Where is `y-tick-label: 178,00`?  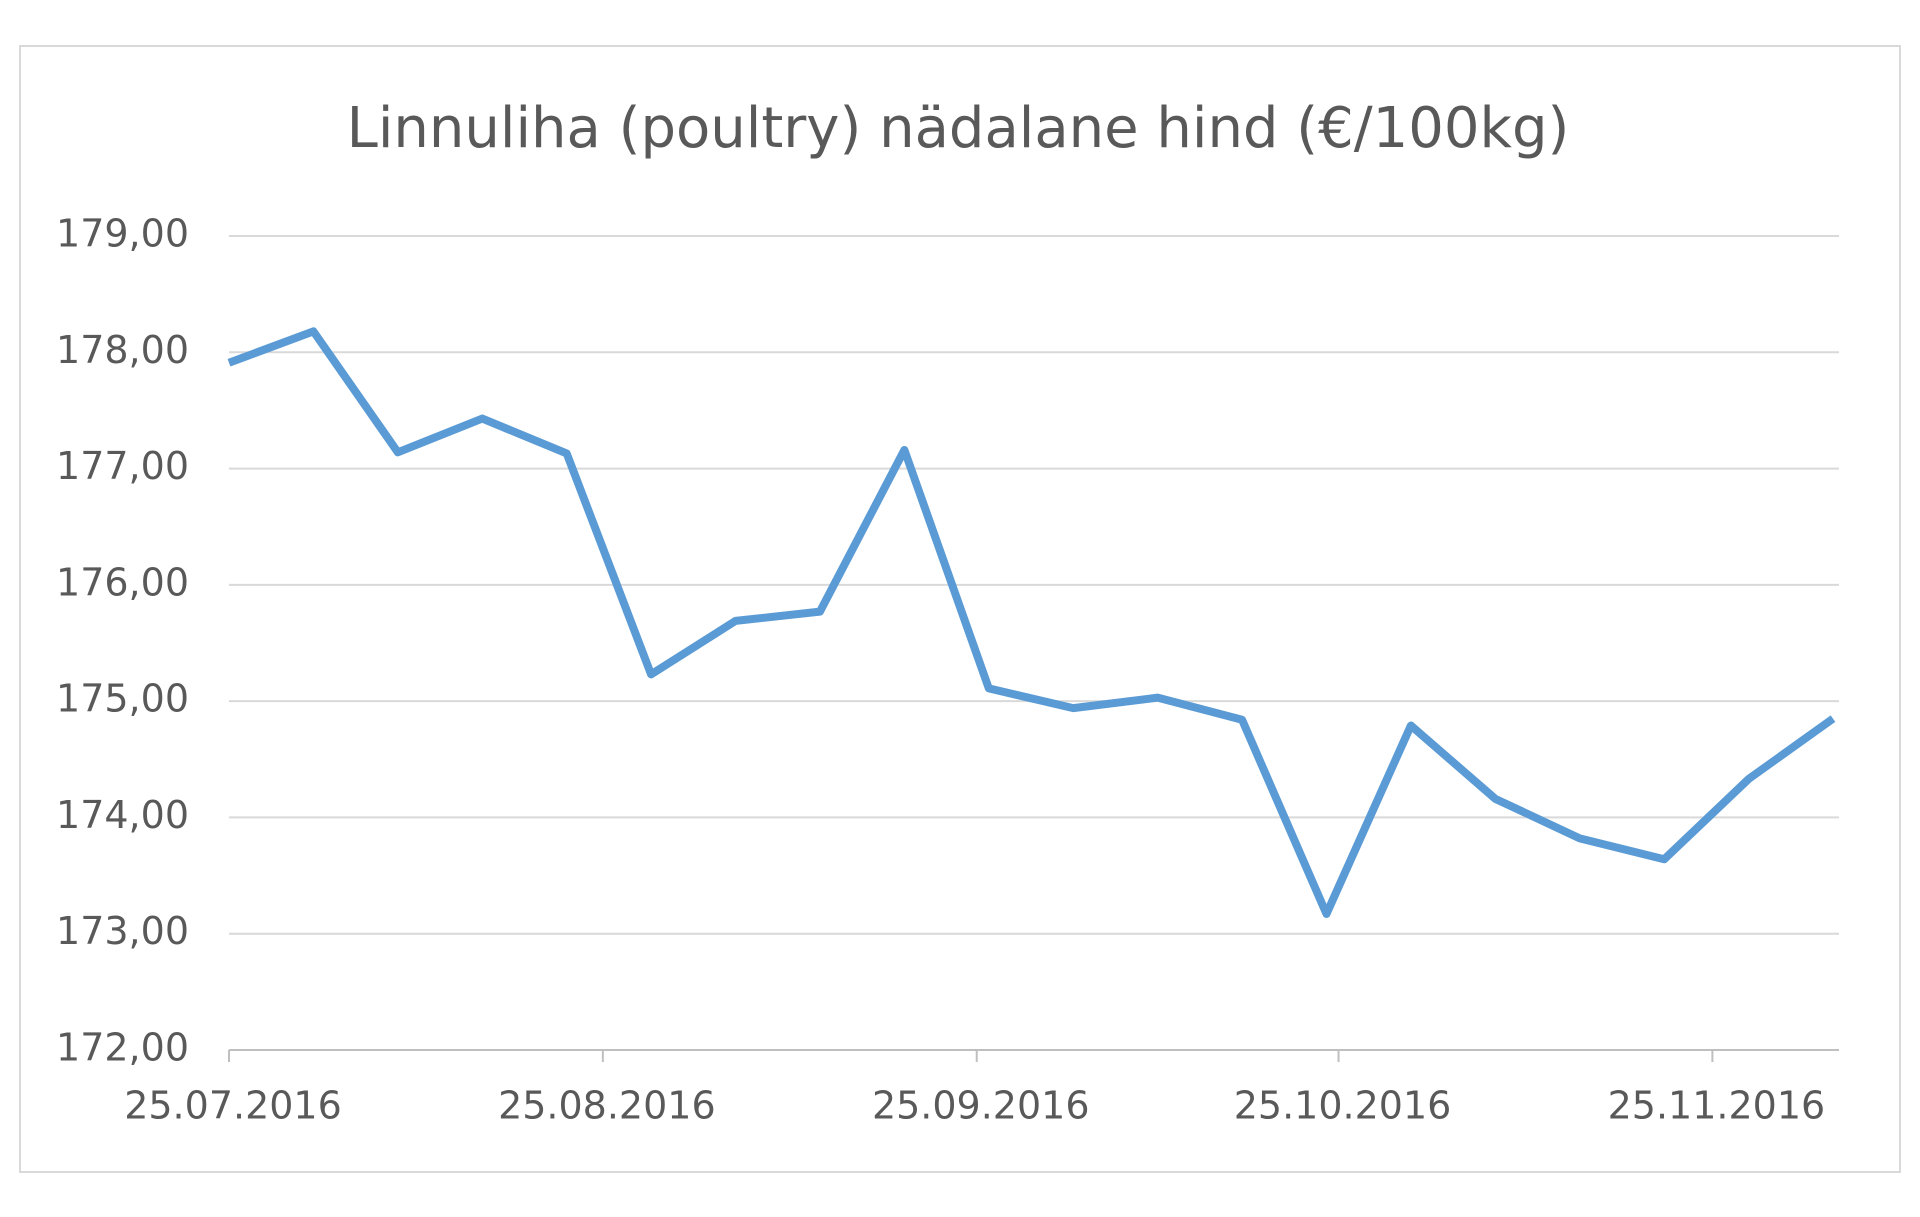
y-tick-label: 178,00 is located at coordinates (122, 350).